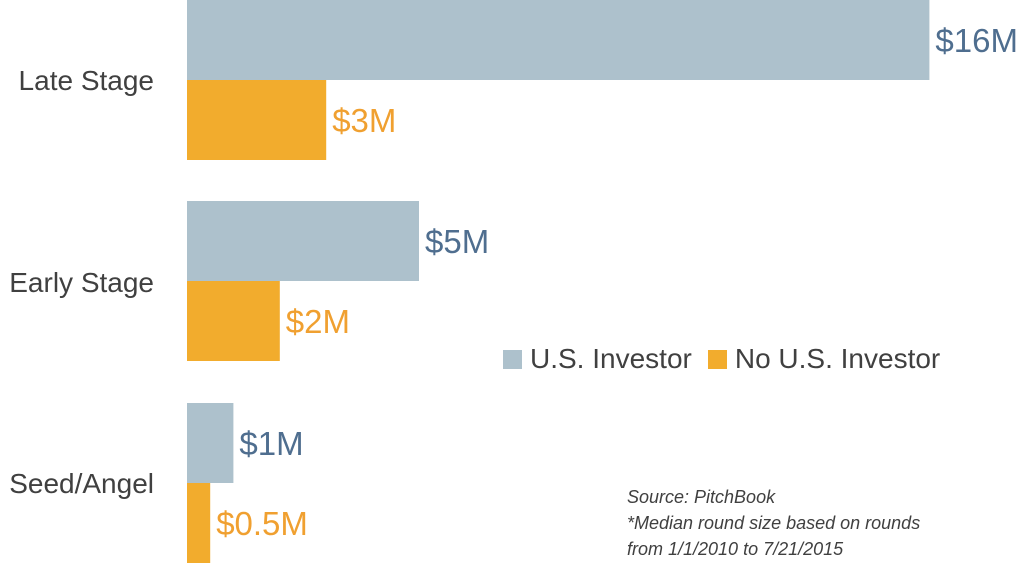 This screenshot has width=1024, height=567. I want to click on legend-label-us-investor: U.S. Investor, so click(611, 358).